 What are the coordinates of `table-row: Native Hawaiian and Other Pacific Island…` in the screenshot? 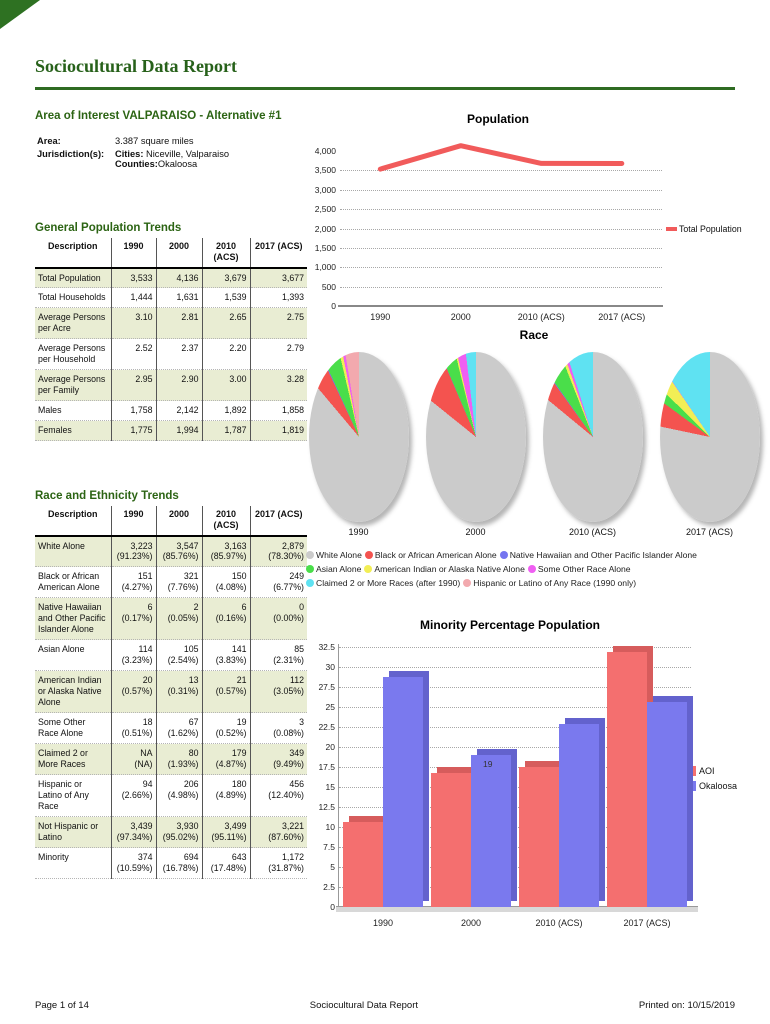 It's located at (171, 618).